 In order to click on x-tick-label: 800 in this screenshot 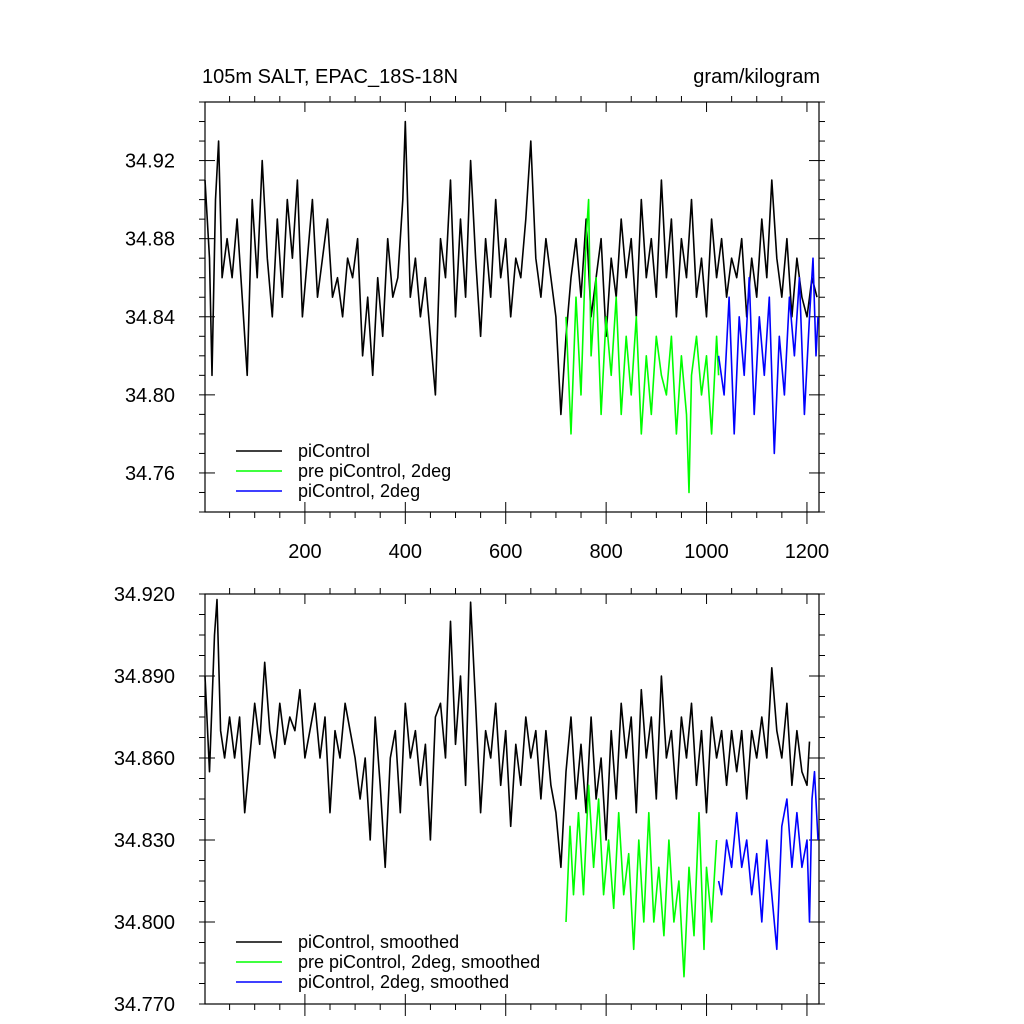, I will do `click(605, 552)`.